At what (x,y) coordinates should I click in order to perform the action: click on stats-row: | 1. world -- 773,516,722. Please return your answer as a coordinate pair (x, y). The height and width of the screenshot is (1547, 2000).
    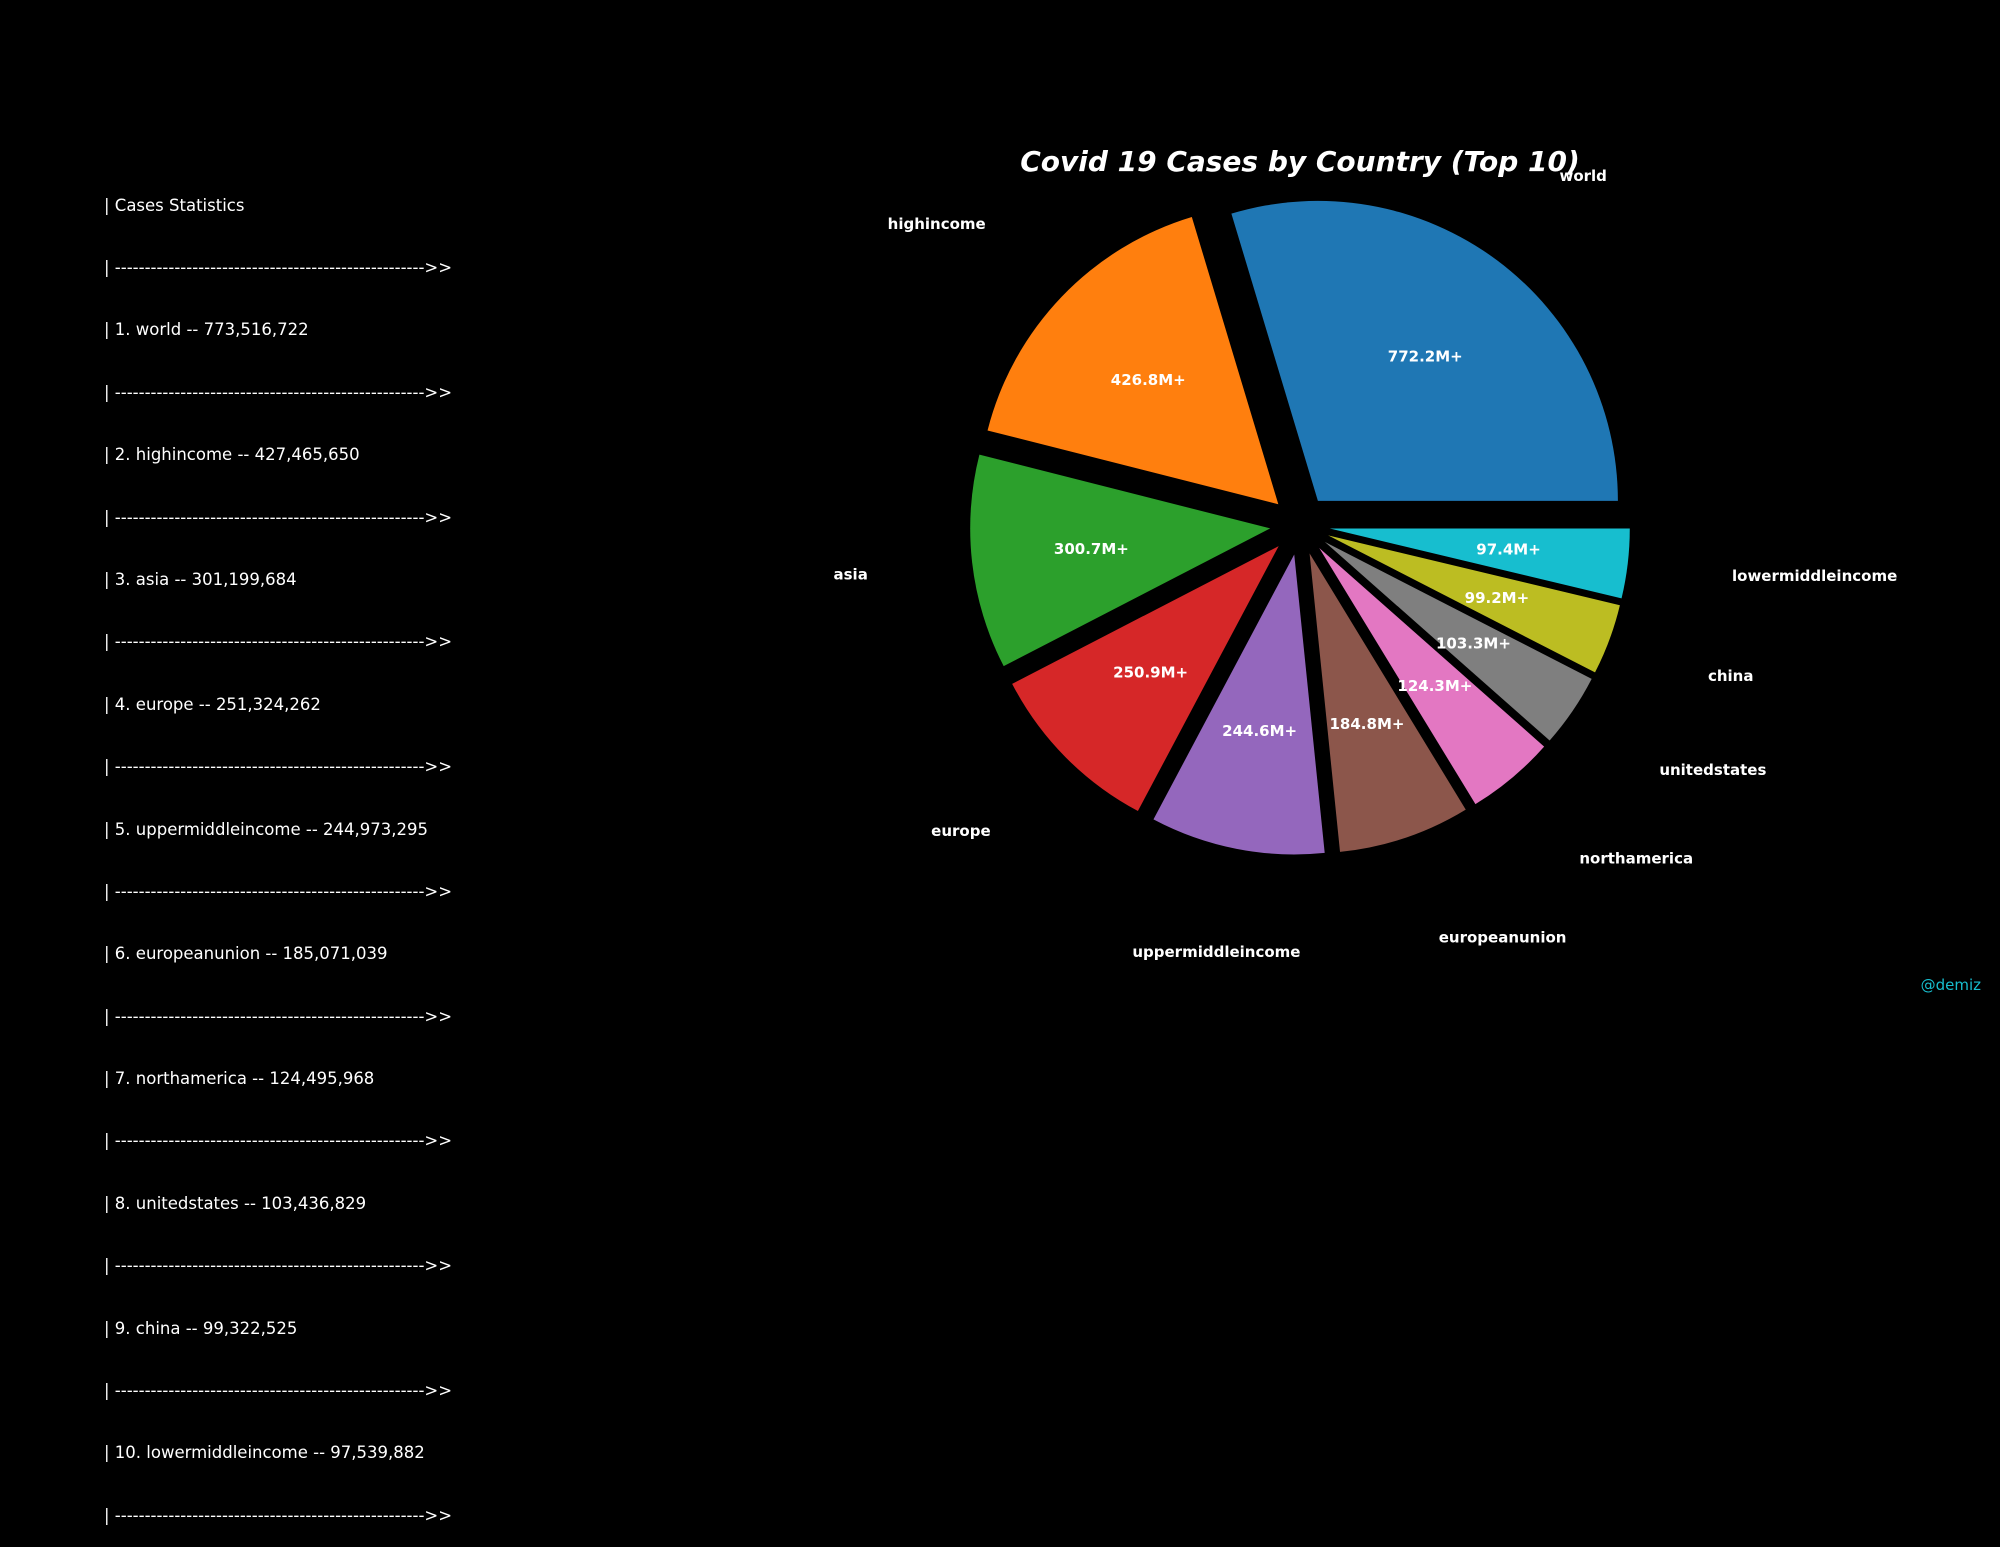
    Looking at the image, I should click on (206, 330).